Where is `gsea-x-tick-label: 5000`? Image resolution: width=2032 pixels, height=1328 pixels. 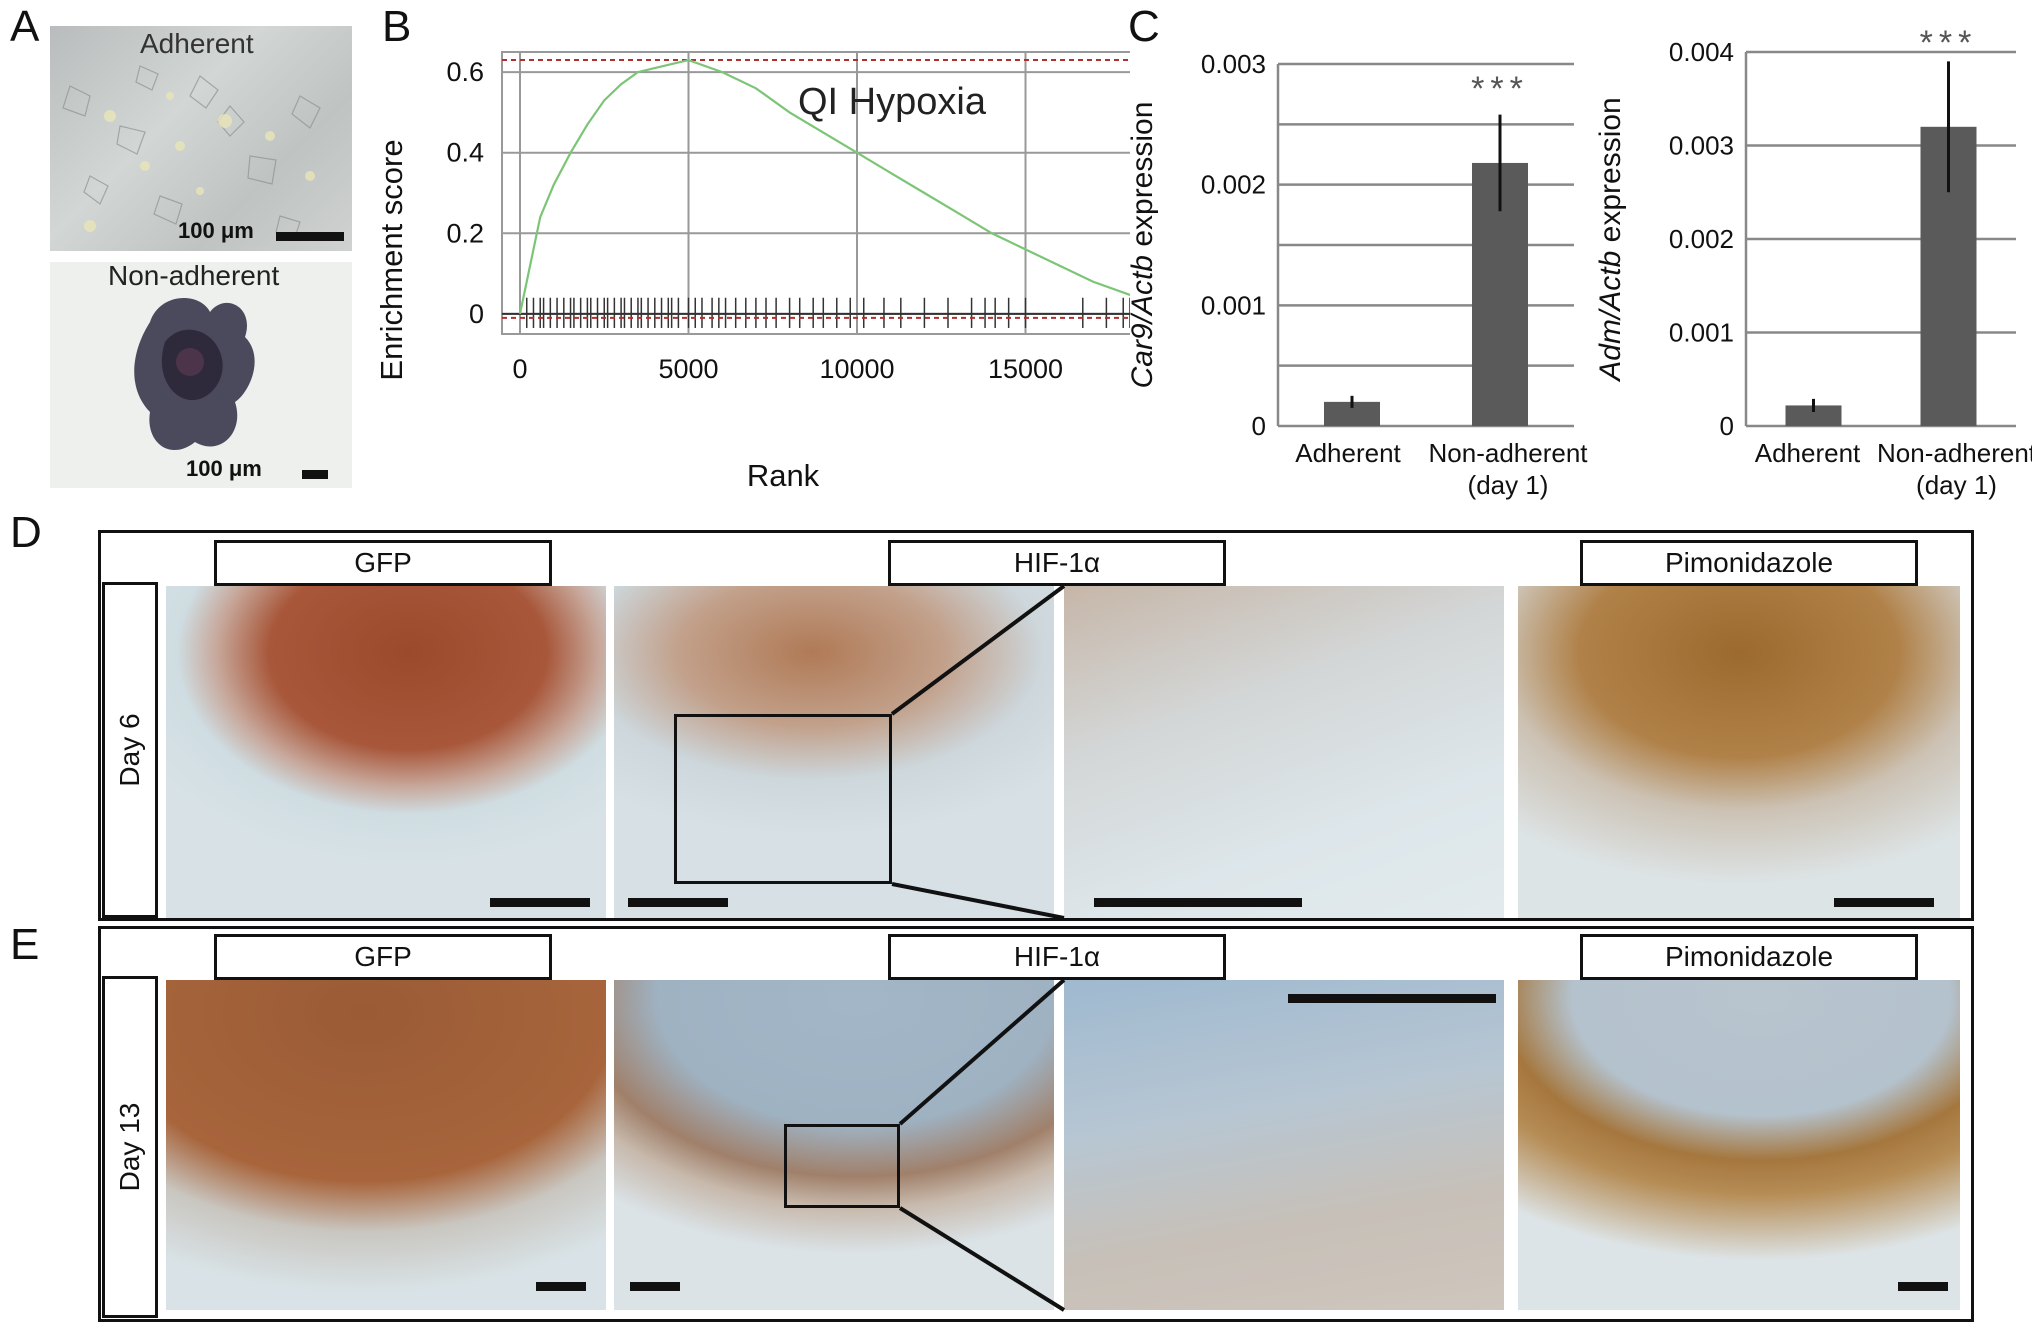
gsea-x-tick-label: 5000 is located at coordinates (688, 369).